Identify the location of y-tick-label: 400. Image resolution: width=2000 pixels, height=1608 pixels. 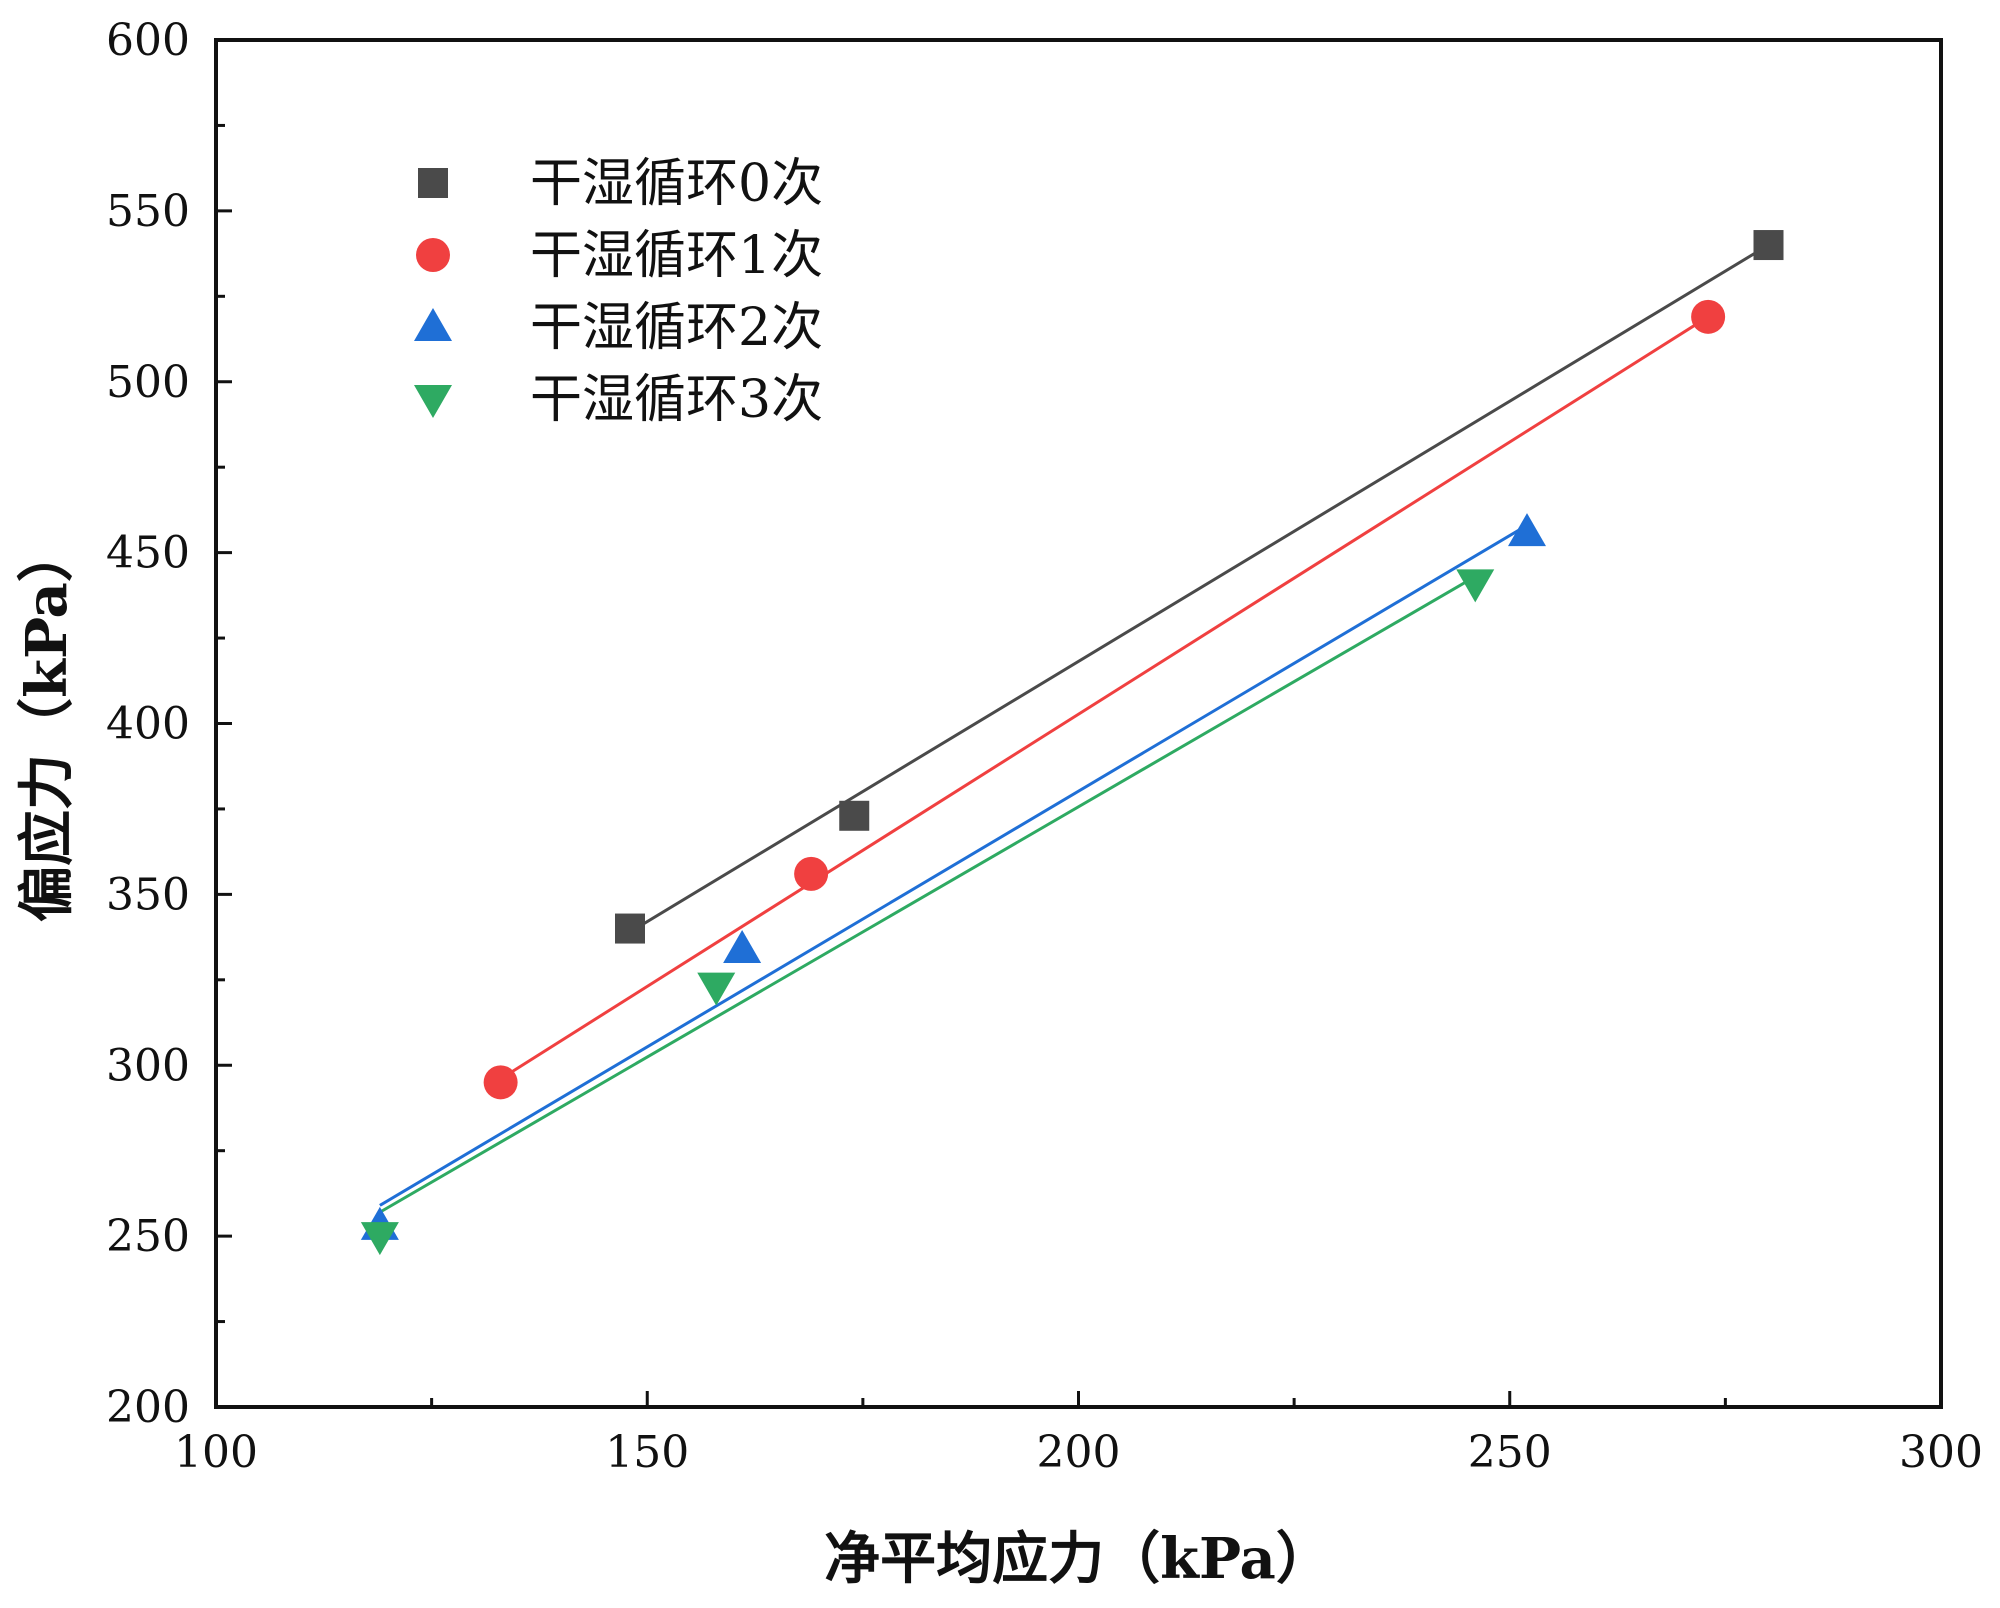
(148, 724).